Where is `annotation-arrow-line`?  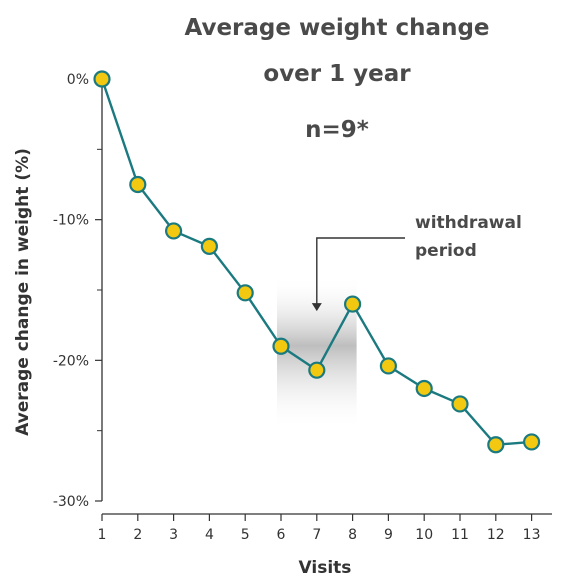 annotation-arrow-line is located at coordinates (360, 271).